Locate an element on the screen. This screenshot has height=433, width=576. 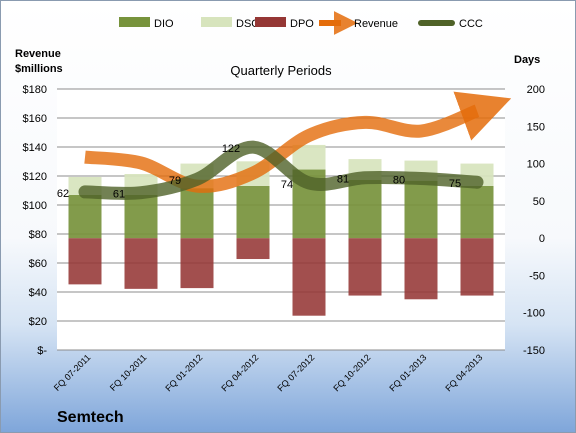
x-tick-label: FQ 01-2013 is located at coordinates (407, 372).